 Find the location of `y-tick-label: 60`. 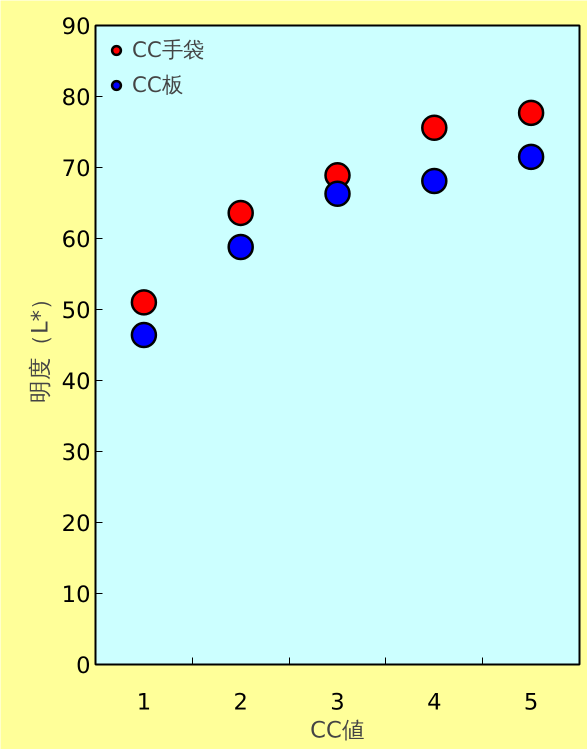

y-tick-label: 60 is located at coordinates (76, 240).